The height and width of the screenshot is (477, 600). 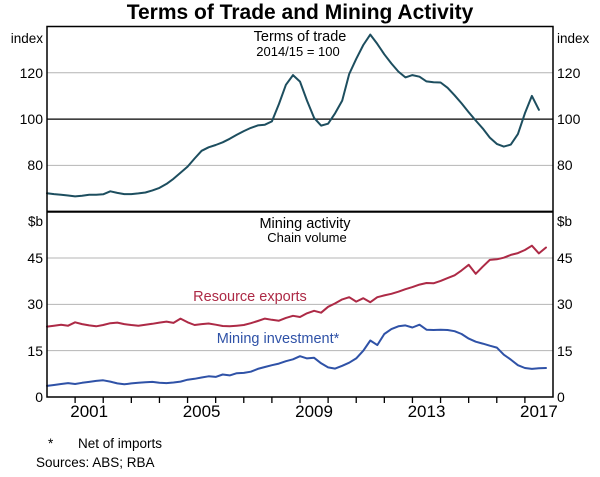 What do you see at coordinates (39, 397) in the screenshot?
I see `y-tick-label-left-0: 0` at bounding box center [39, 397].